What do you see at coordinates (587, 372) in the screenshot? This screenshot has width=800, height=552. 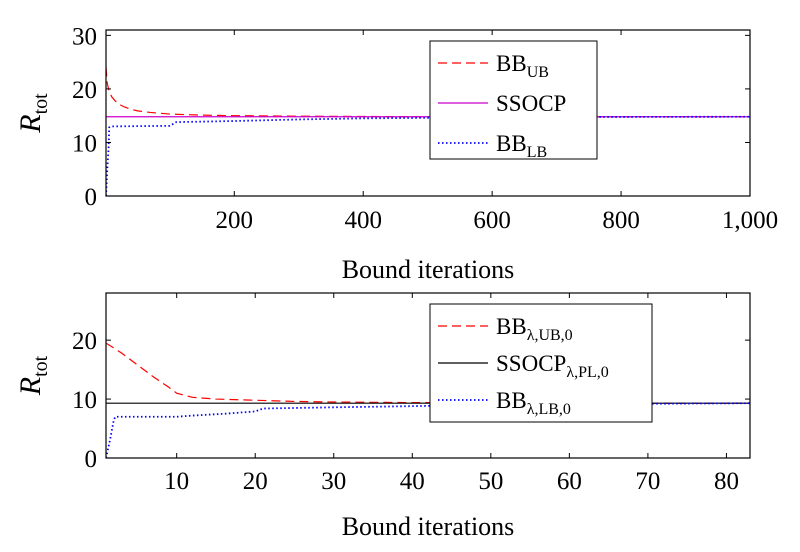 I see `c1-legend-label-sub: λ,PL,0` at bounding box center [587, 372].